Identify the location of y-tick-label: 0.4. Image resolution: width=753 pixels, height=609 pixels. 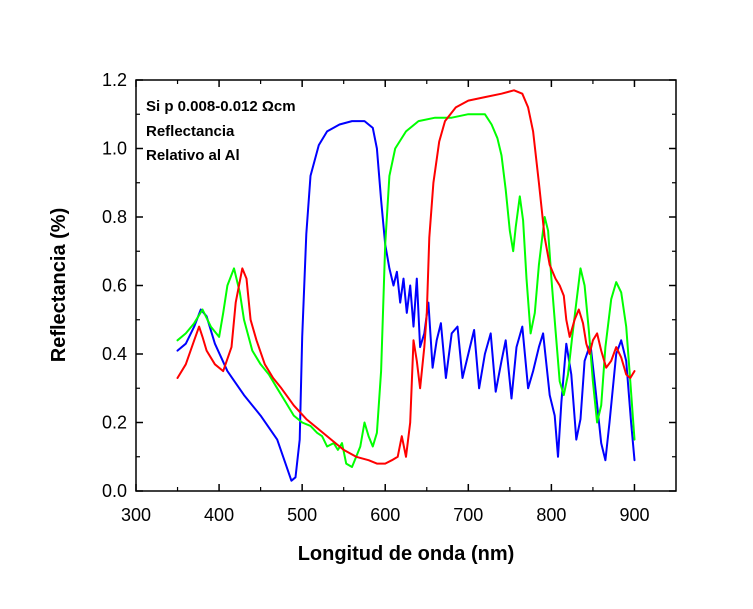
(114, 354).